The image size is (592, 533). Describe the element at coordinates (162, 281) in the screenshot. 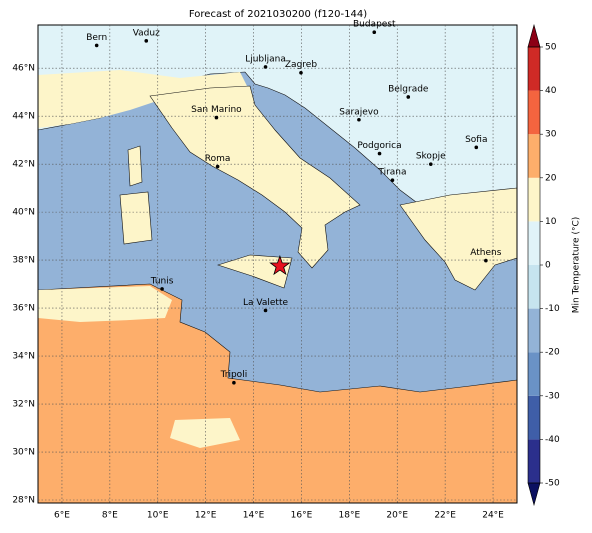

I see `city-label: Tunis` at that location.